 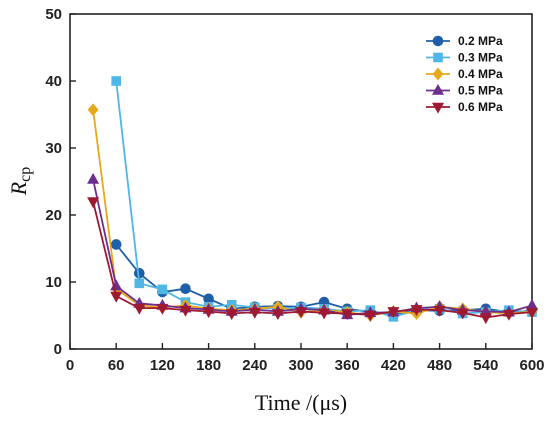 I want to click on x-tick-label: 540, so click(x=485, y=365).